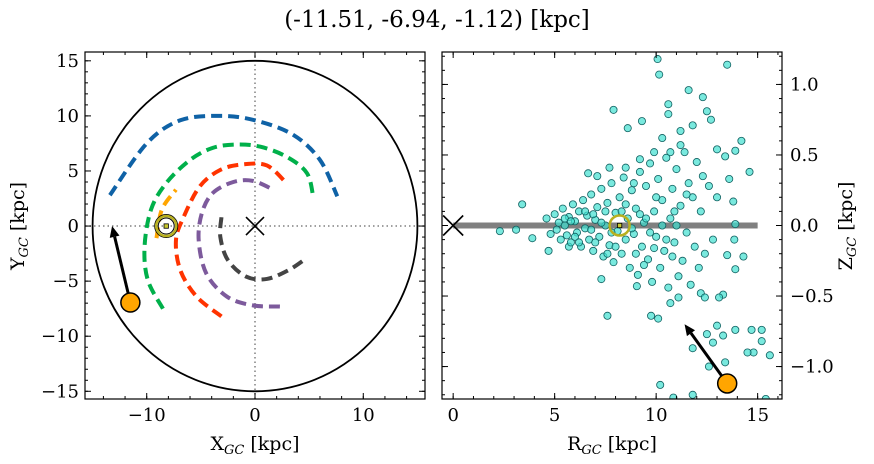  What do you see at coordinates (67, 61) in the screenshot?
I see `y-tick-label: 15` at bounding box center [67, 61].